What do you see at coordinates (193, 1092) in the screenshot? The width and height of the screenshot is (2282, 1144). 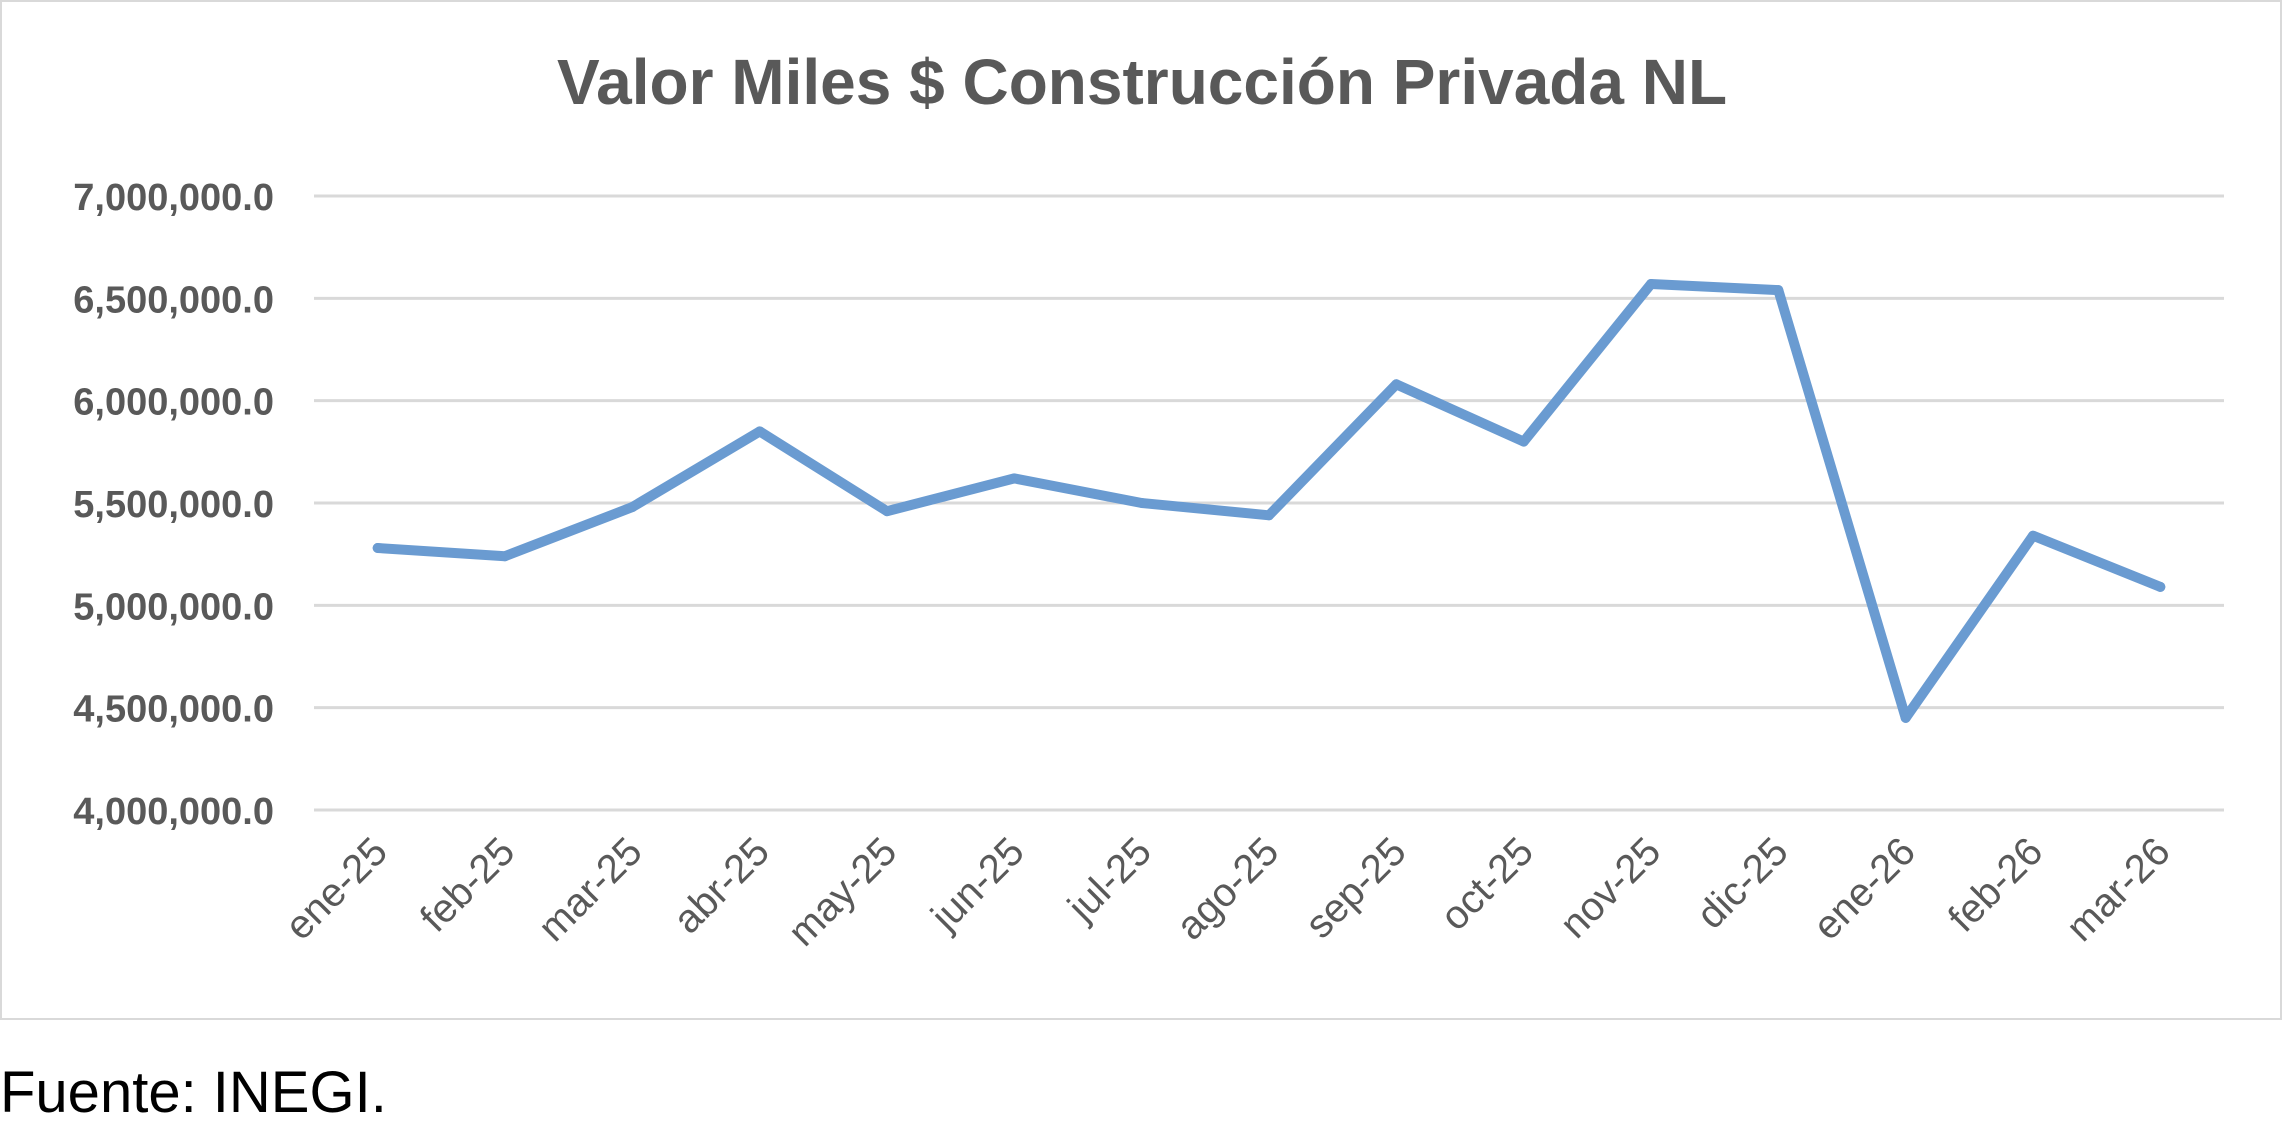 I see `source-note: Fuente: INEGI.` at bounding box center [193, 1092].